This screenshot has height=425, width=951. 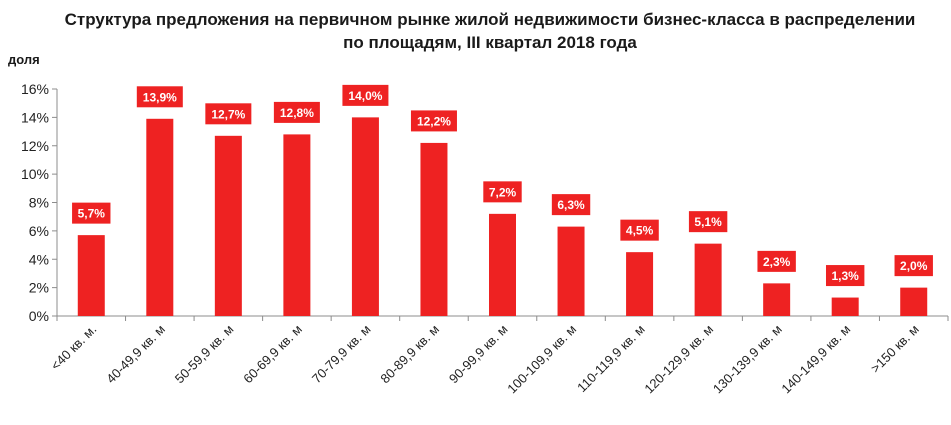 I want to click on data-label: 2,3%, so click(x=777, y=262).